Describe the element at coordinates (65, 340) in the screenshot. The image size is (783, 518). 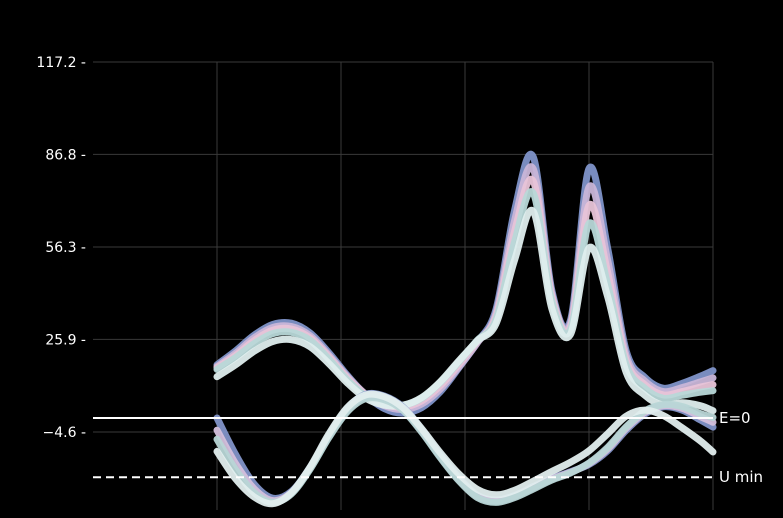
I see `y-tick-label: 25.9 -` at that location.